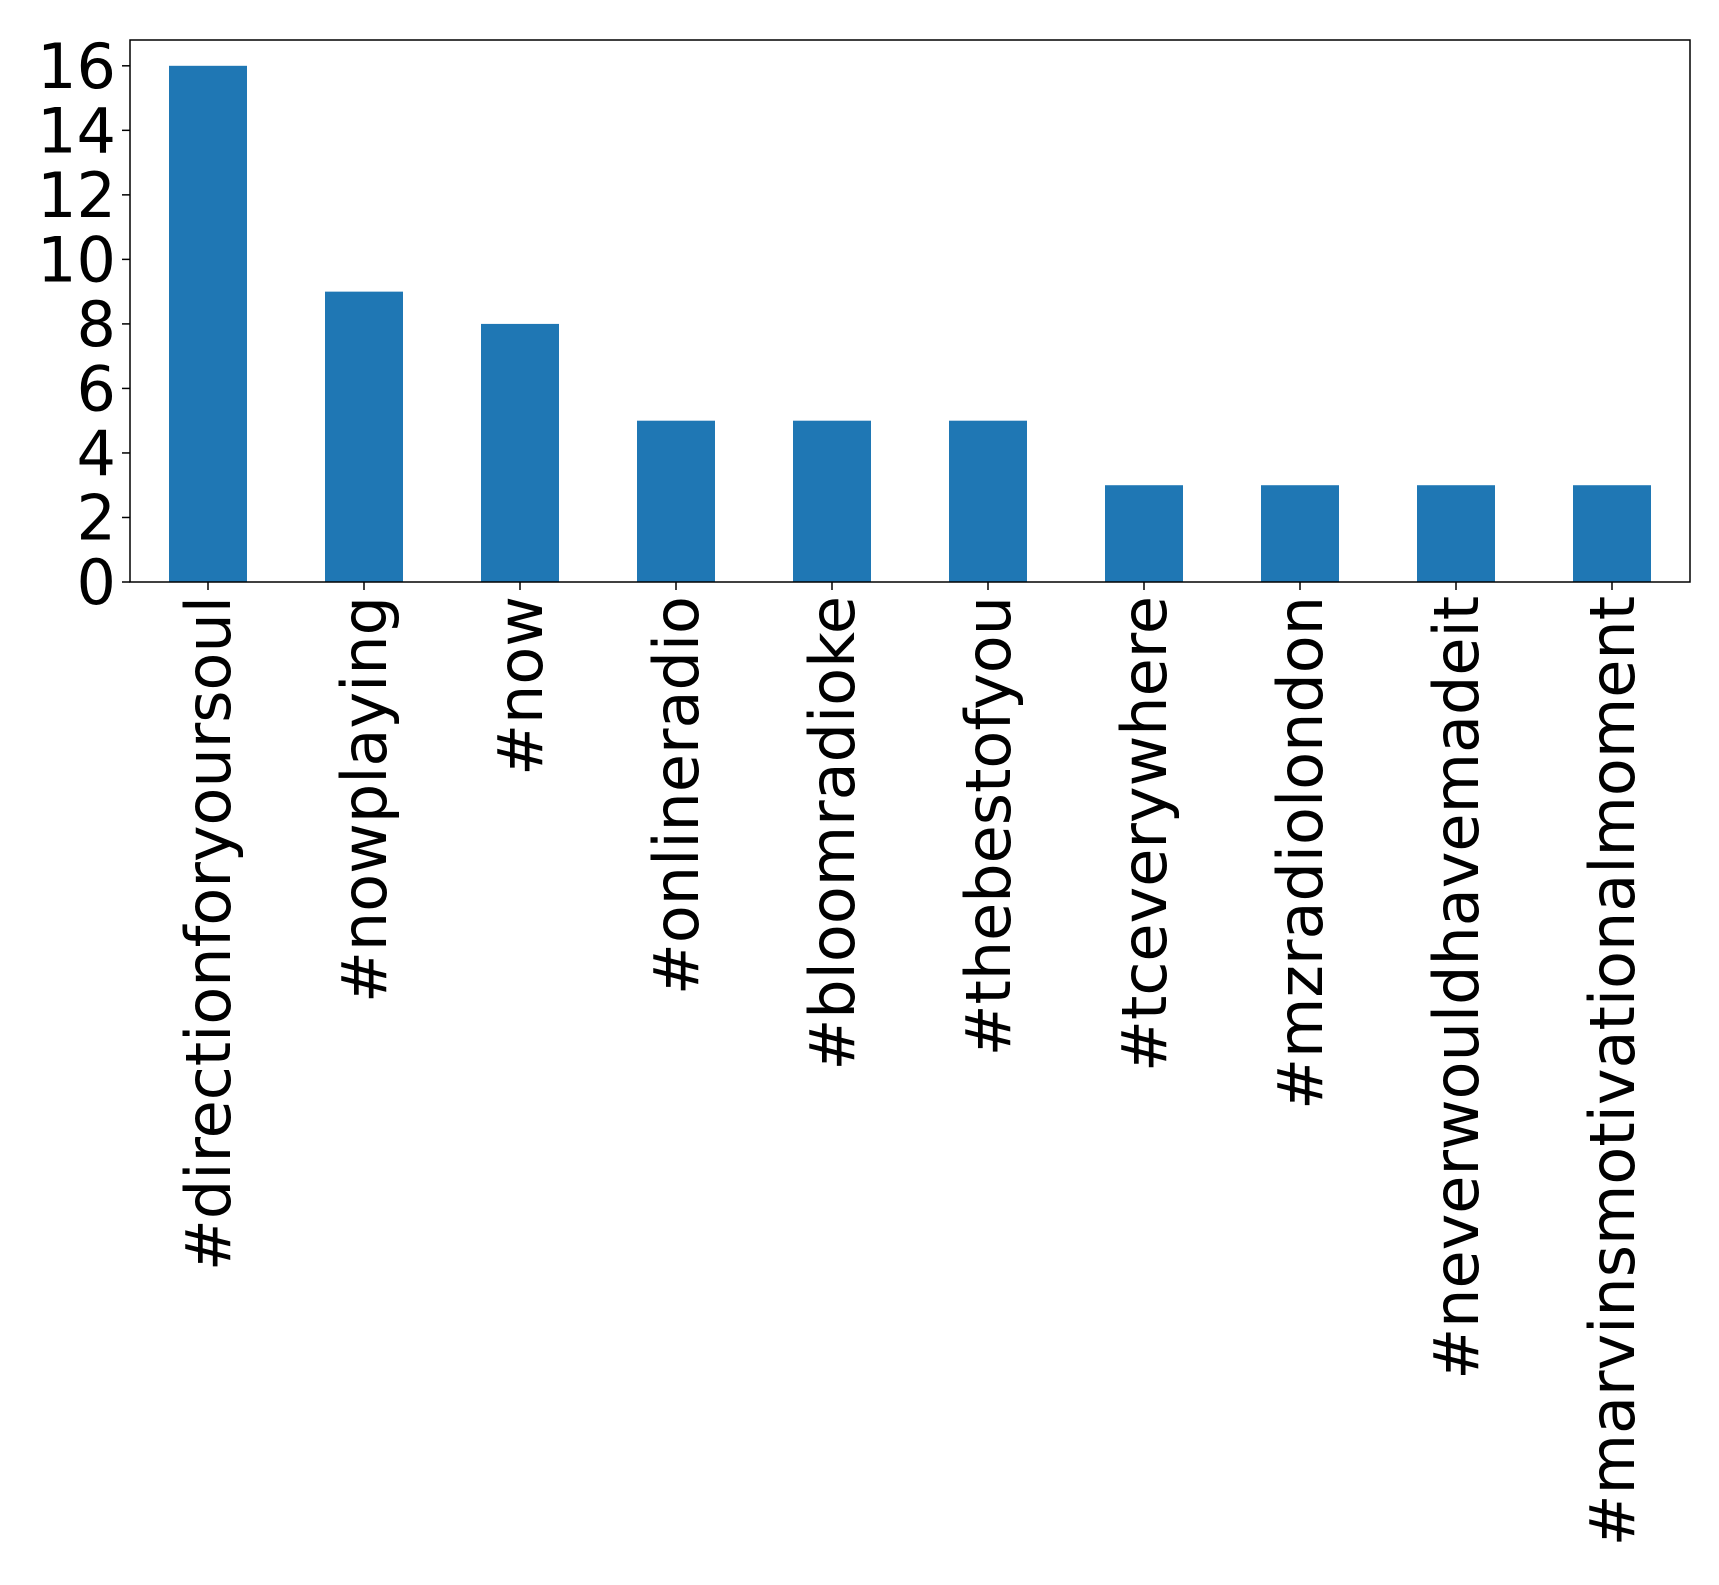 The width and height of the screenshot is (1719, 1585). Describe the element at coordinates (1300, 853) in the screenshot. I see `x-tick-label: #mzradiolondon` at that location.